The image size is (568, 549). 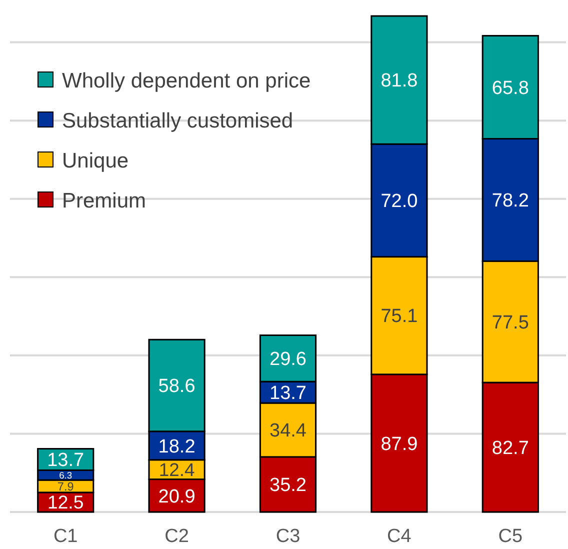 What do you see at coordinates (288, 359) in the screenshot?
I see `data-label: 29.6` at bounding box center [288, 359].